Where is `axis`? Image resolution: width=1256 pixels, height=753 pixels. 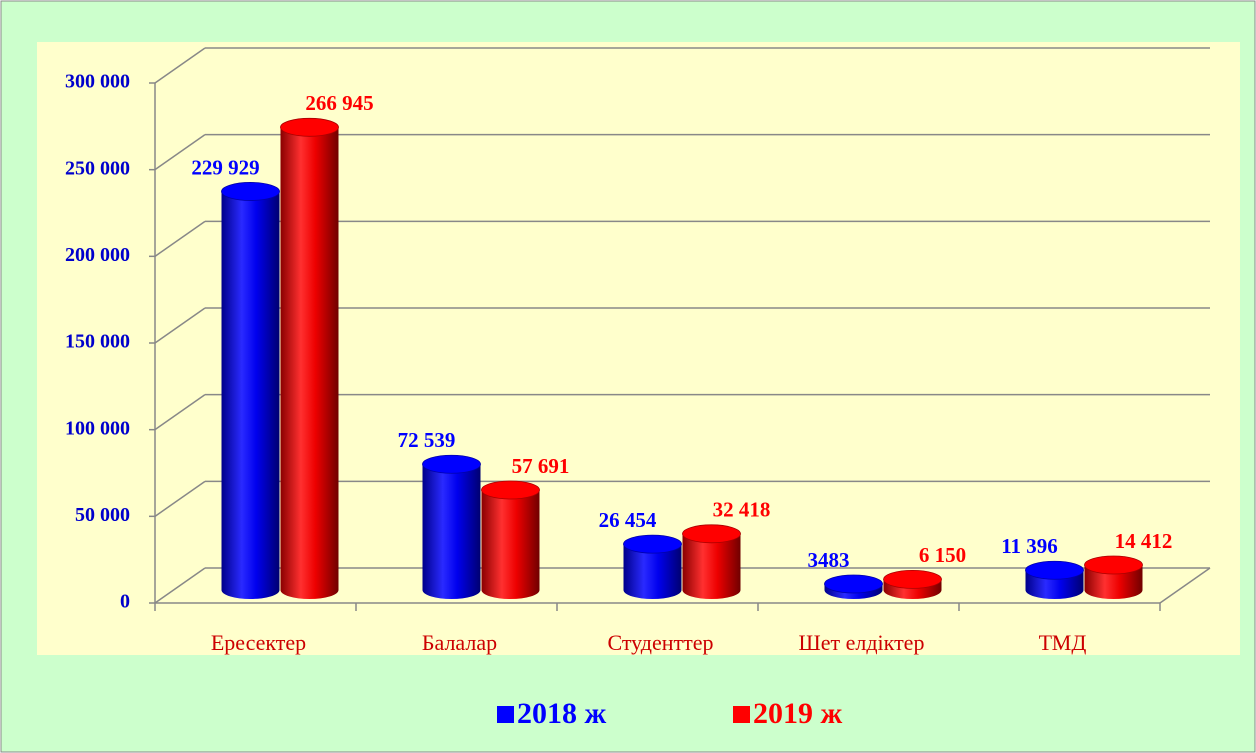 axis is located at coordinates (1185, 585).